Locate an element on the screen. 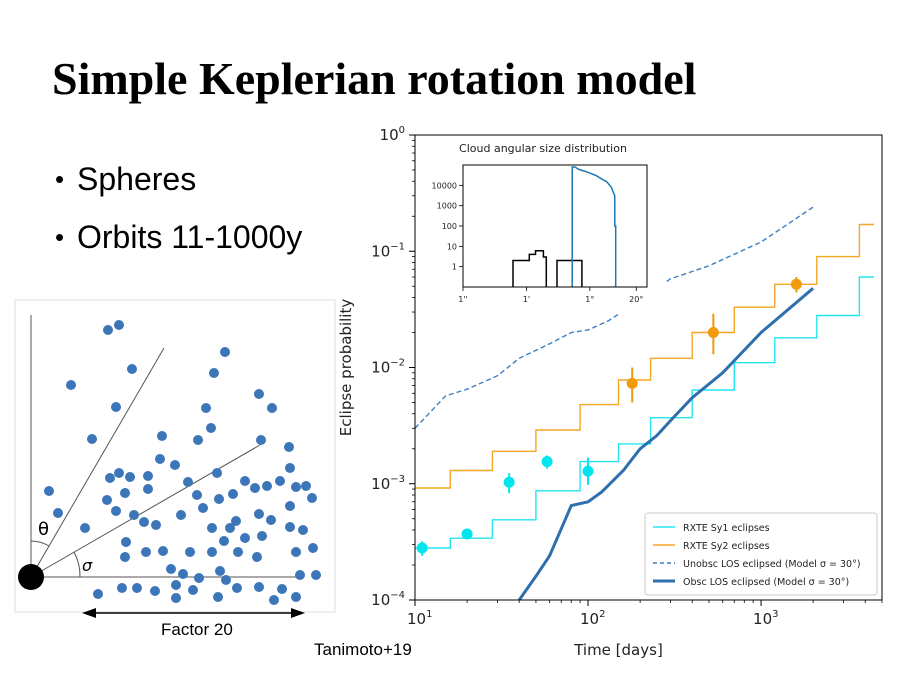 This screenshot has height=675, width=900. inset-y-tick-label: 100 is located at coordinates (449, 226).